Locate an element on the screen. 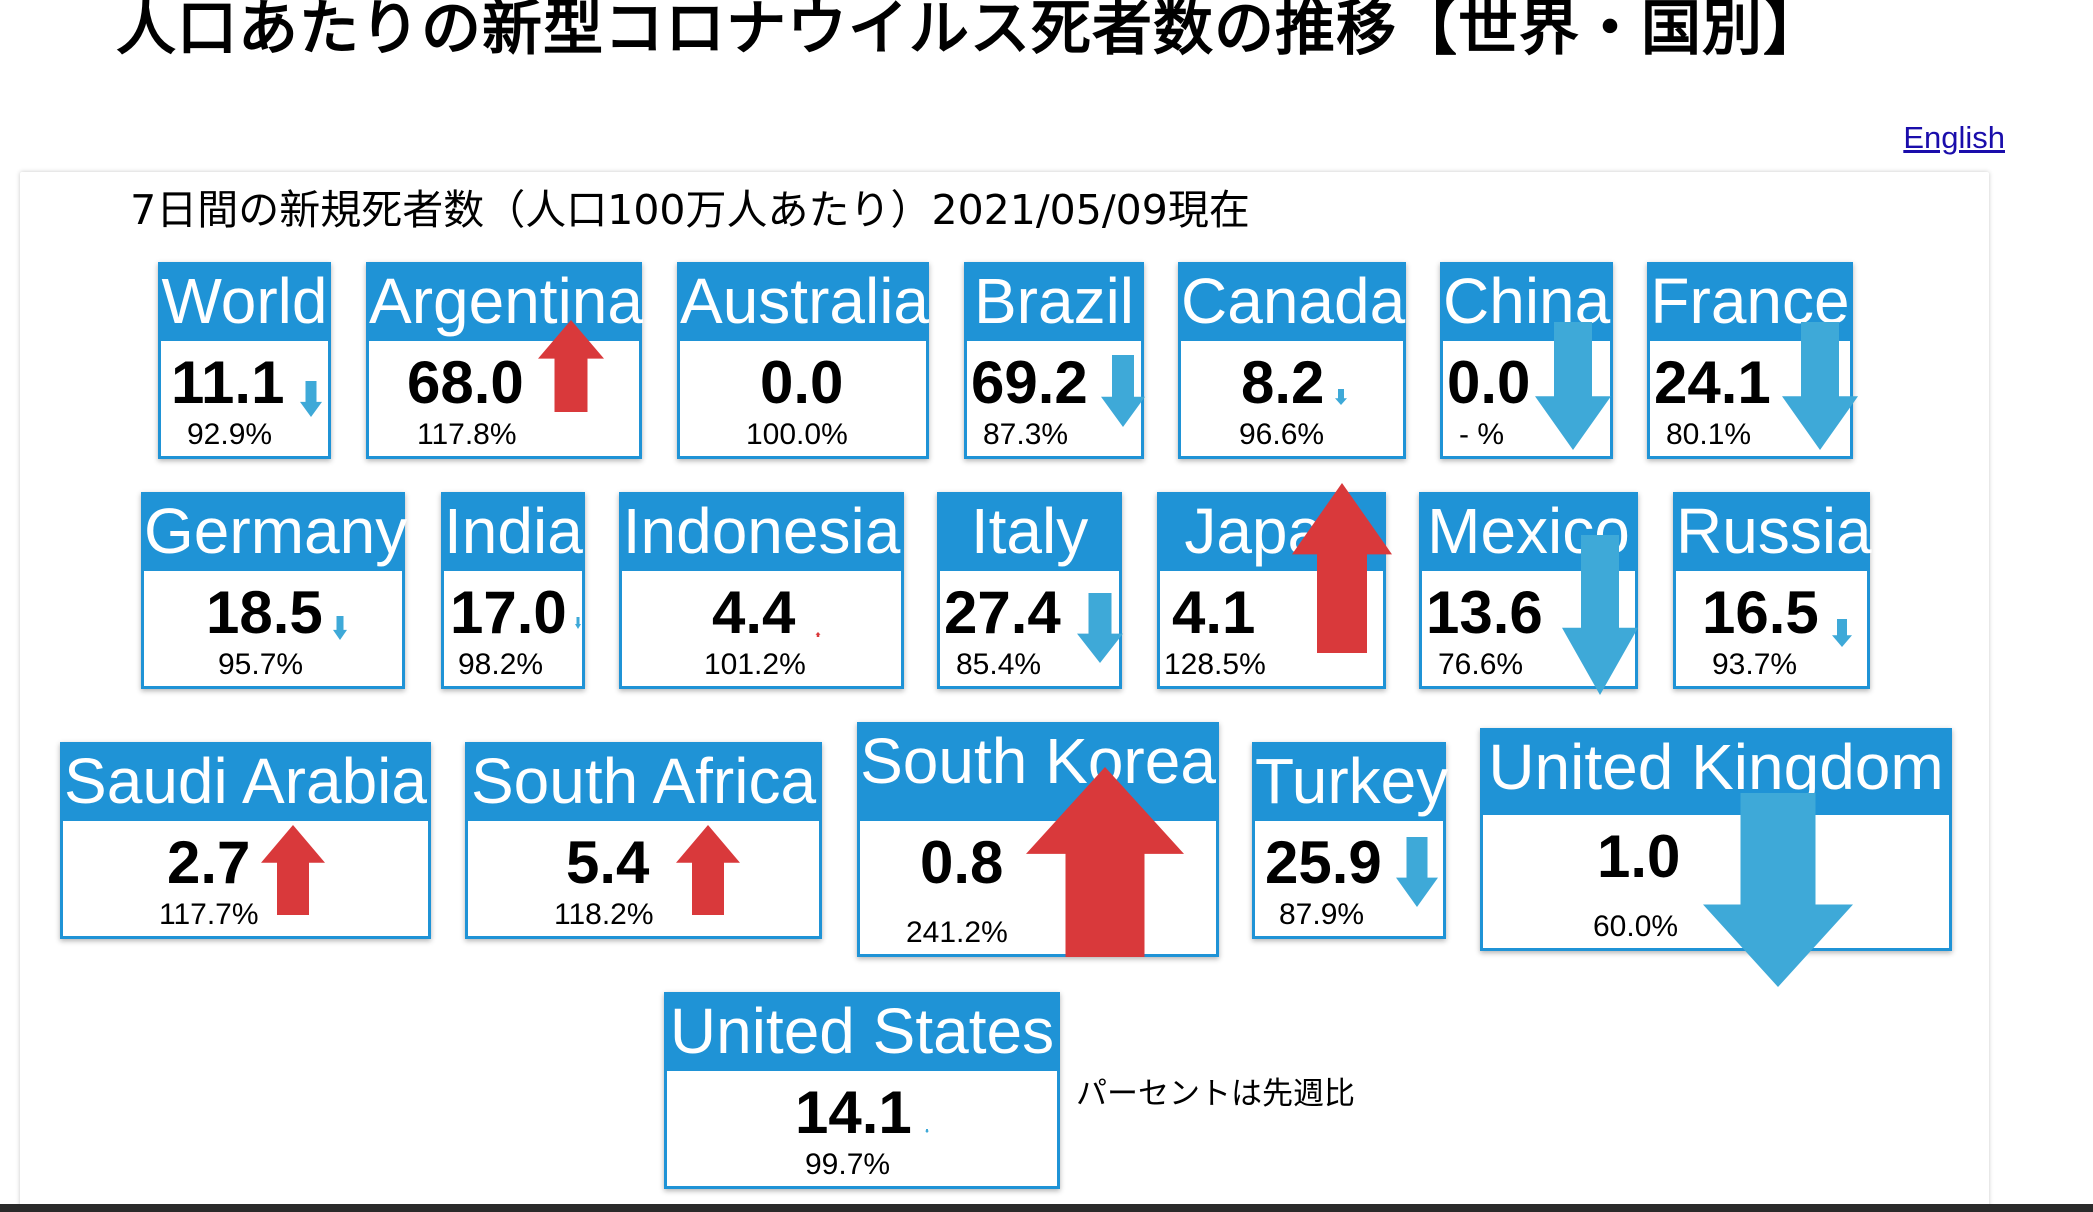  country-card-india: India 17.0 98.2% is located at coordinates (513, 590).